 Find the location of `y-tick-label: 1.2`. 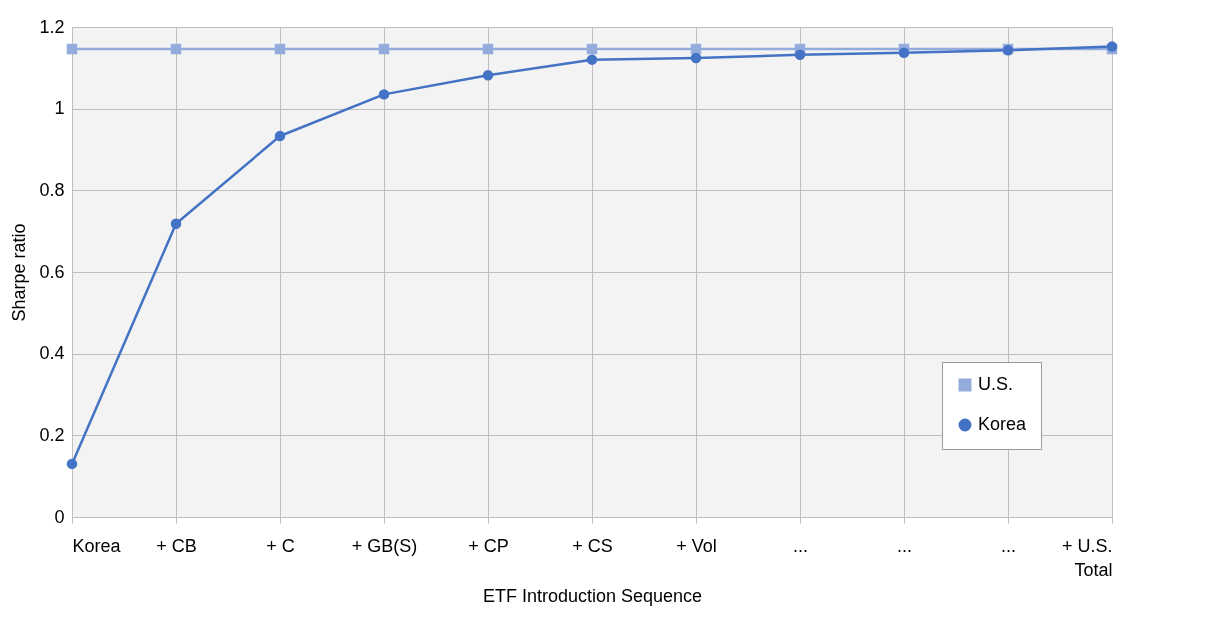

y-tick-label: 1.2 is located at coordinates (52, 26).